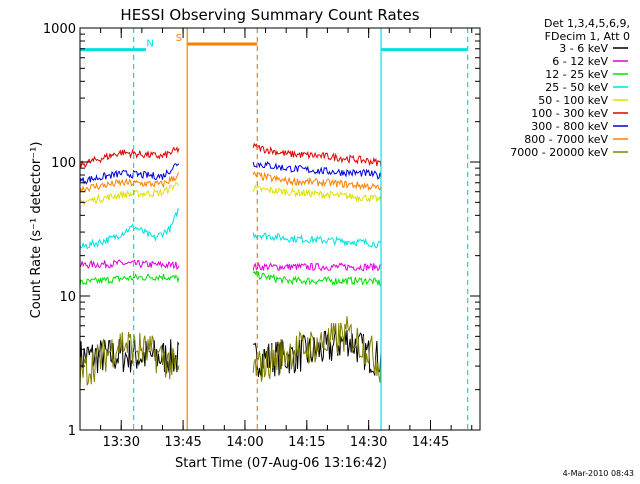 This screenshot has height=484, width=640. I want to click on x-tick-label: 14:30, so click(368, 442).